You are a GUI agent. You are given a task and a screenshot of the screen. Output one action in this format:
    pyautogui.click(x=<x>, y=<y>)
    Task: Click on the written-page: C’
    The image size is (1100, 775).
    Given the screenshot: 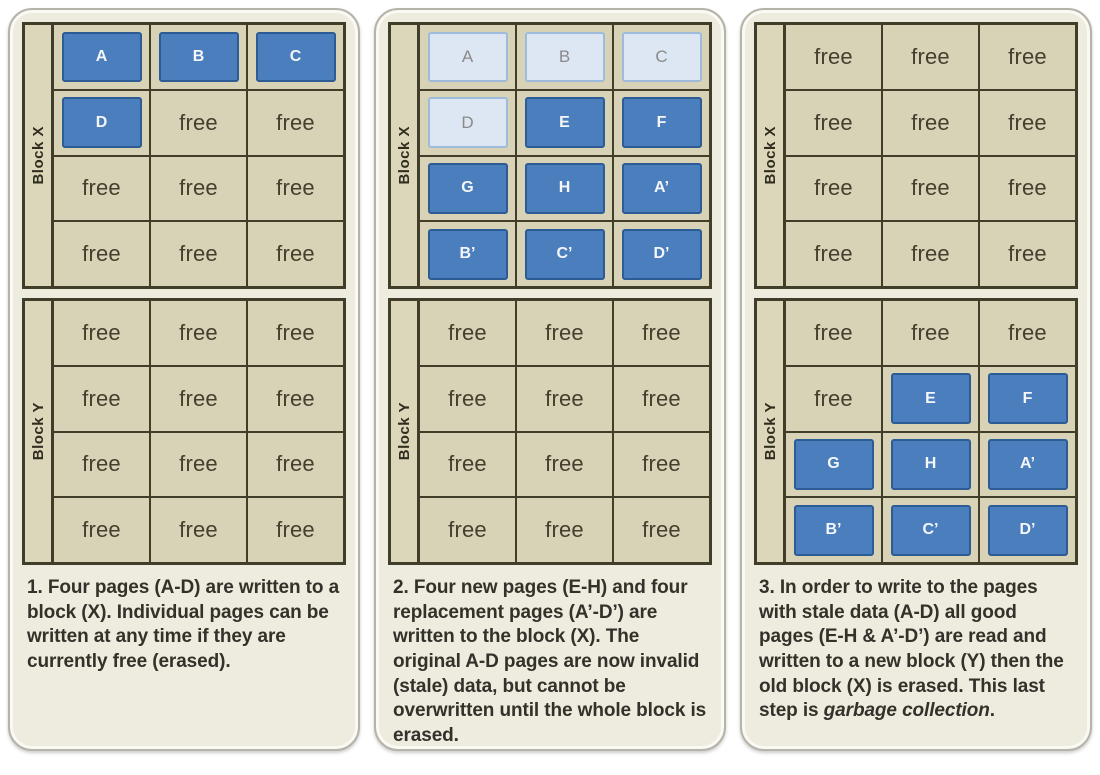 What is the action you would take?
    pyautogui.click(x=564, y=254)
    